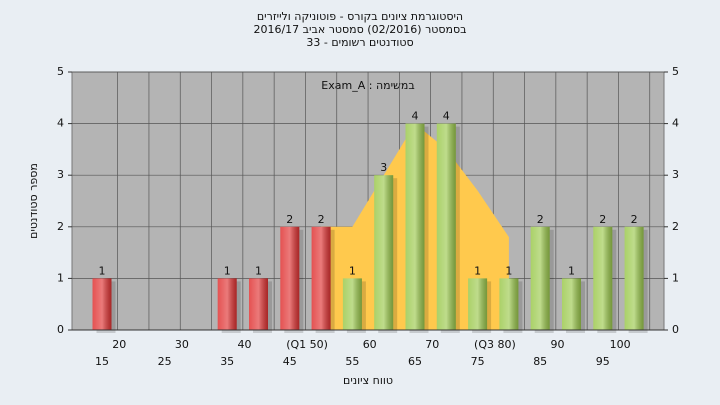 This screenshot has height=405, width=720. Describe the element at coordinates (675, 123) in the screenshot. I see `y2-tick-label: 4` at that location.